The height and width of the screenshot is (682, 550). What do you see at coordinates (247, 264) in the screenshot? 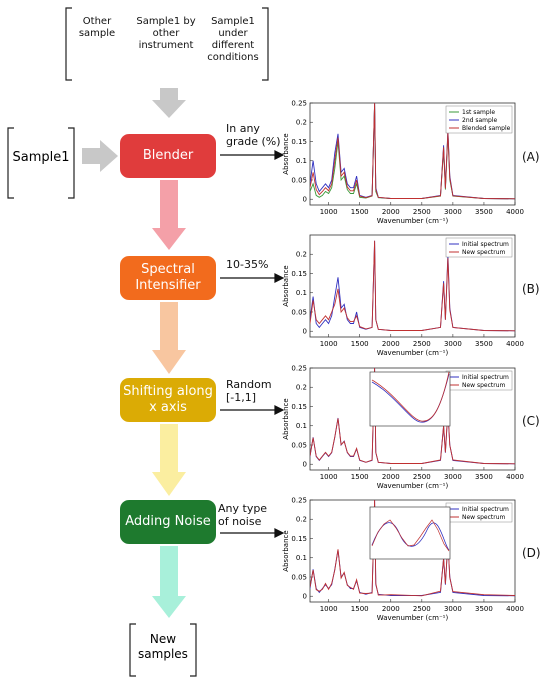
I see `step-annotation: 10-35%` at bounding box center [247, 264].